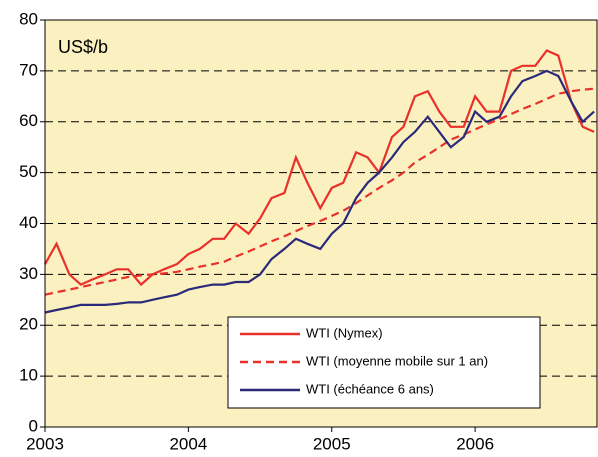 The height and width of the screenshot is (457, 598). Describe the element at coordinates (33, 425) in the screenshot. I see `y-tick-label: 0` at that location.